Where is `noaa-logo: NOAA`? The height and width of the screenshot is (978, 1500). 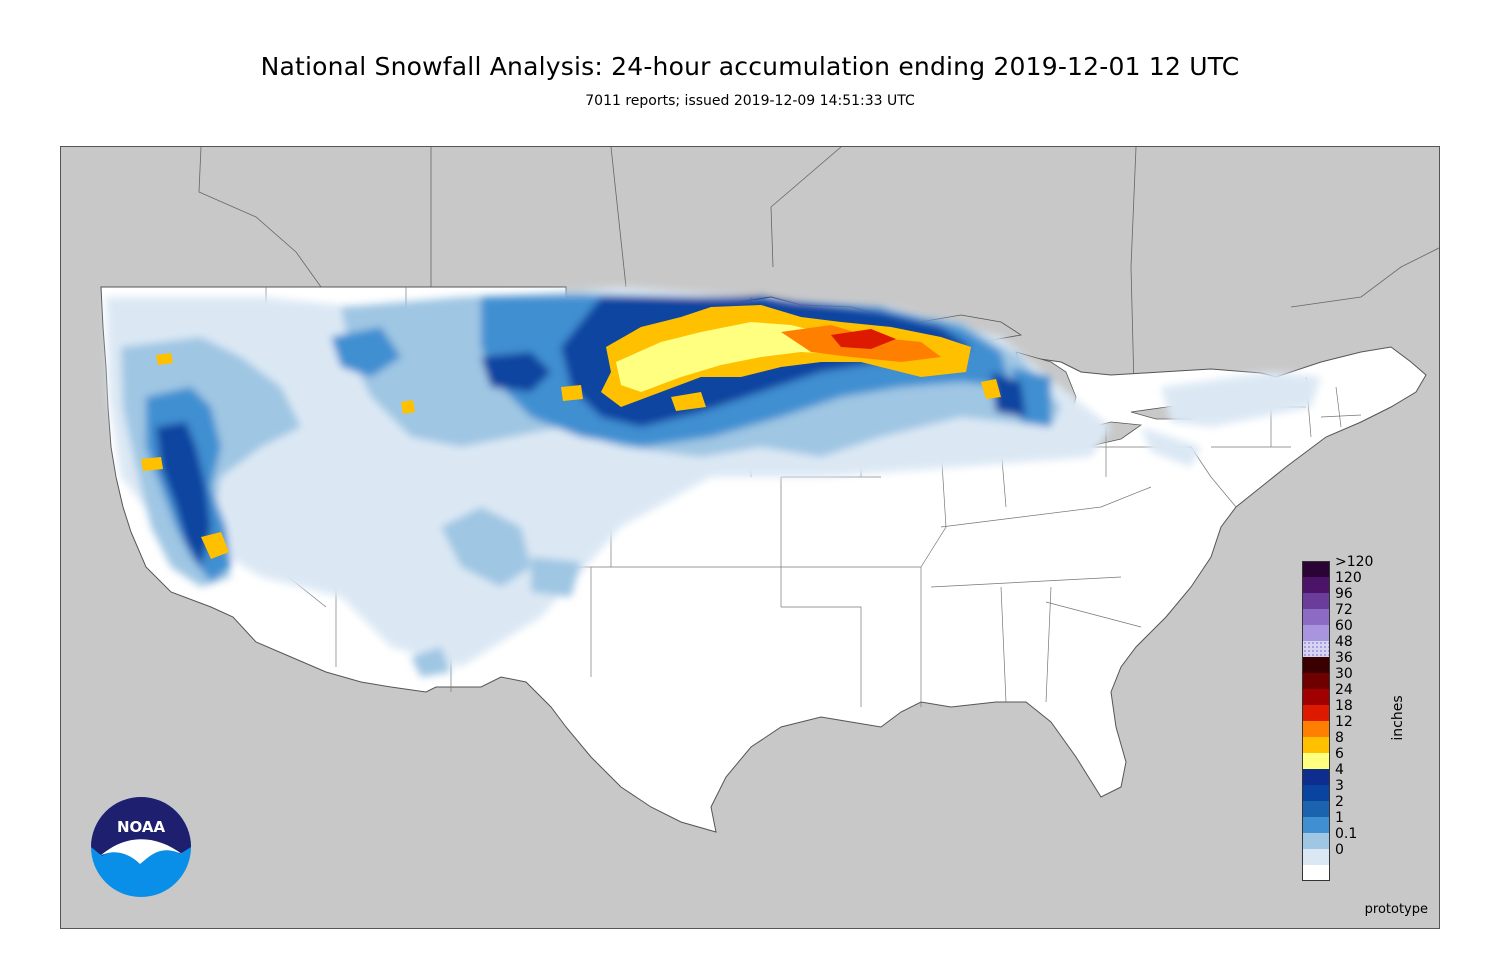 noaa-logo: NOAA is located at coordinates (141, 847).